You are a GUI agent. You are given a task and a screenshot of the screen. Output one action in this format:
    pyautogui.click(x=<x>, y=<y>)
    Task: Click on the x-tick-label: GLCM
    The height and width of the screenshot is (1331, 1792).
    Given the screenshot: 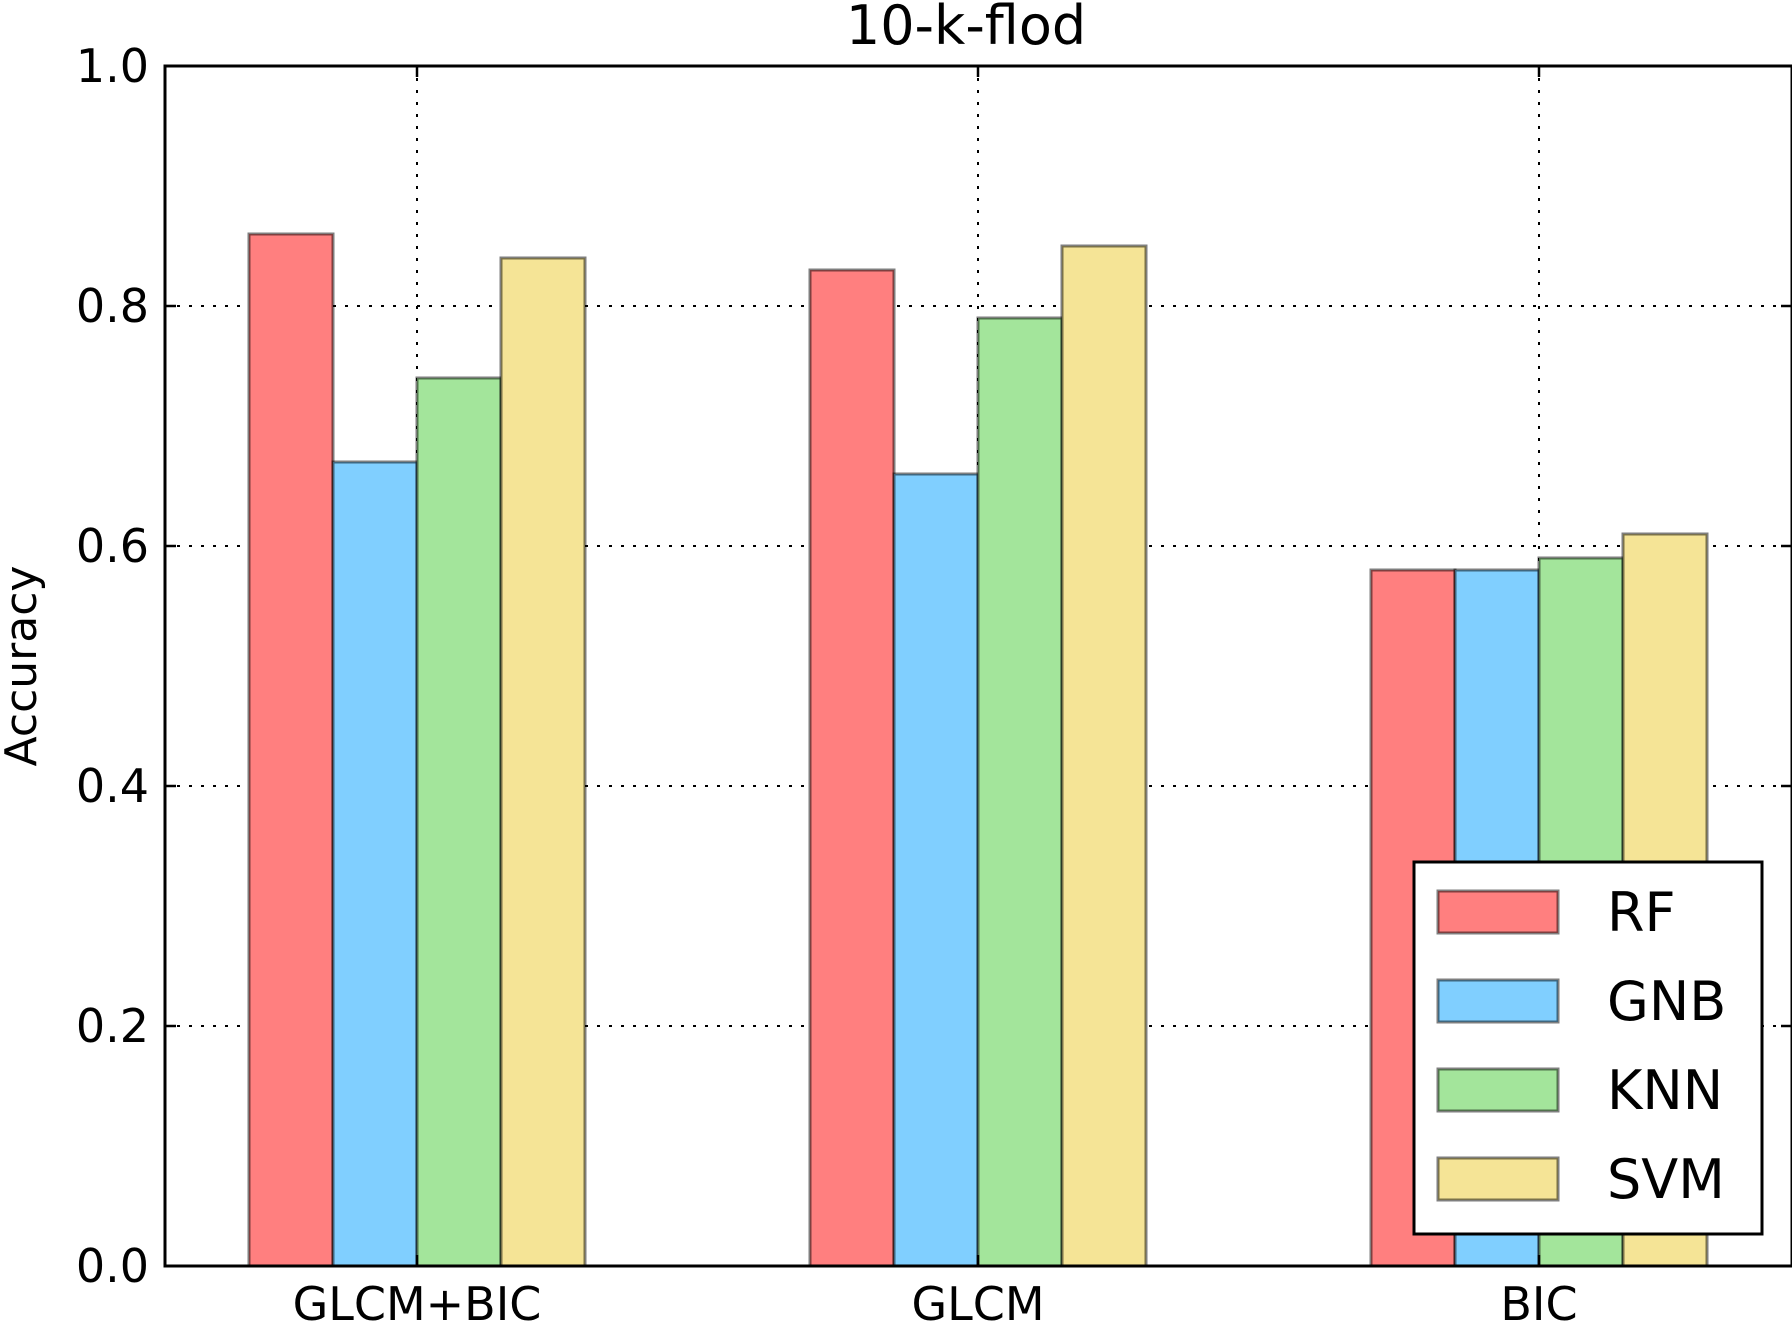 What is the action you would take?
    pyautogui.click(x=977, y=1304)
    